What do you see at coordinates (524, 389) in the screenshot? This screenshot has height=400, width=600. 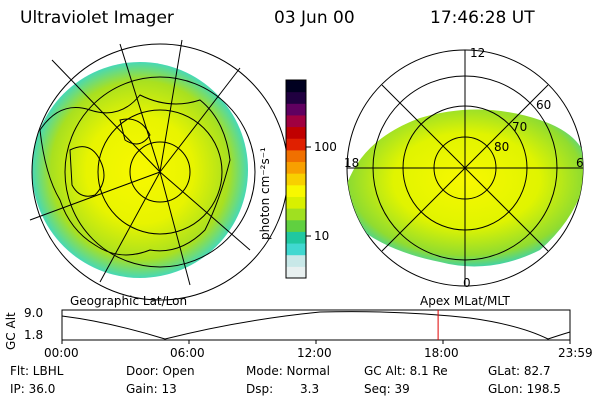 I see `glon-info: GLon: 198.5` at bounding box center [524, 389].